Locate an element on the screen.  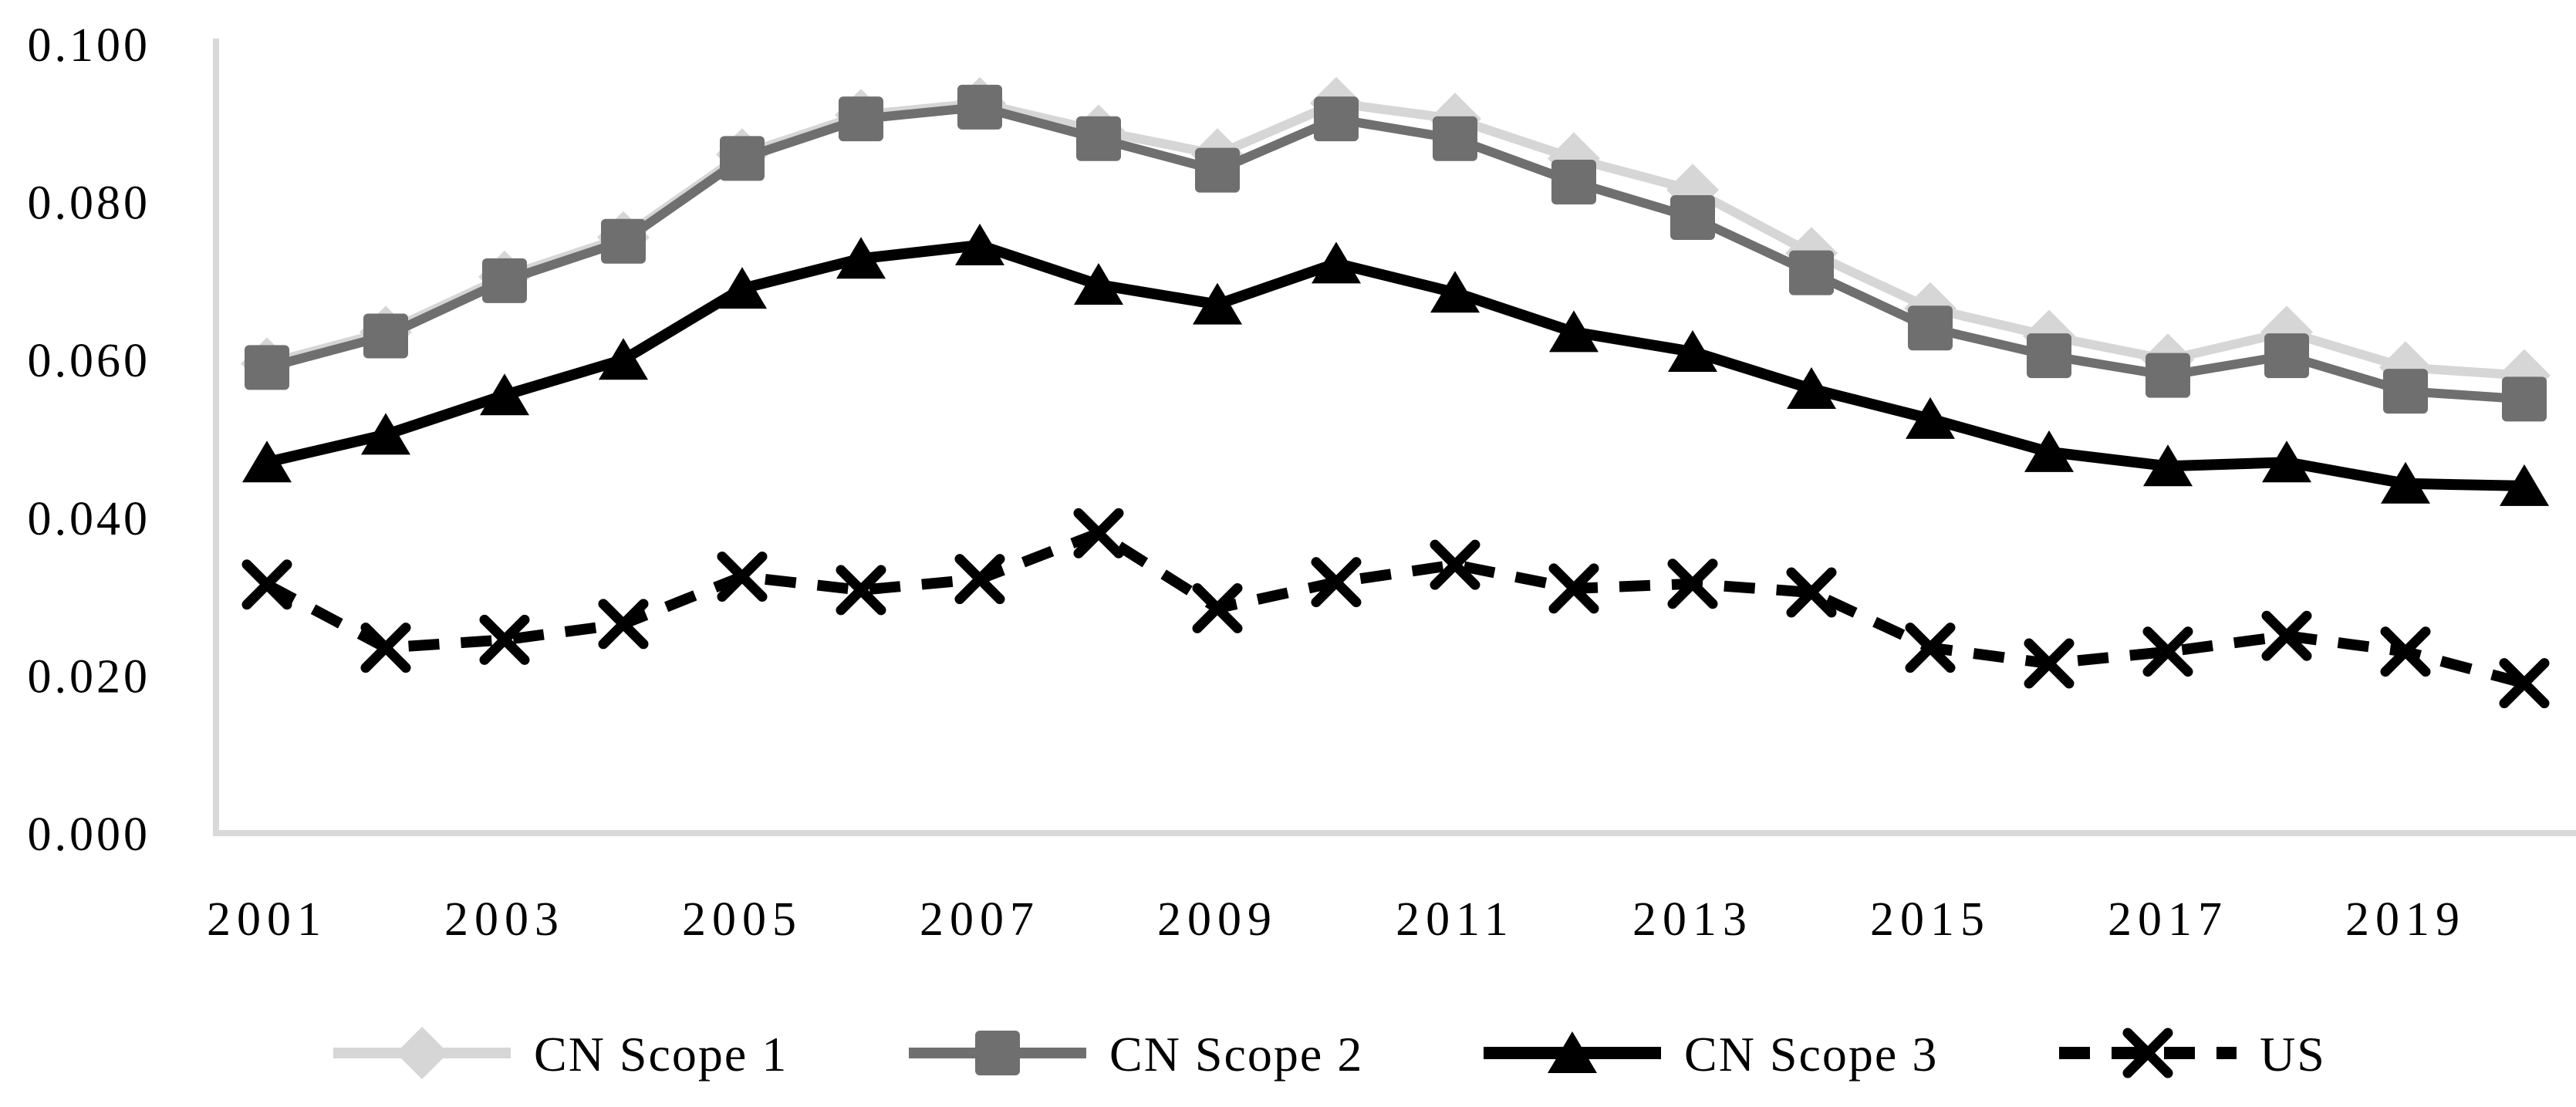
legend-item-cn-scope-3: CN Scope 3 is located at coordinates (1711, 1054).